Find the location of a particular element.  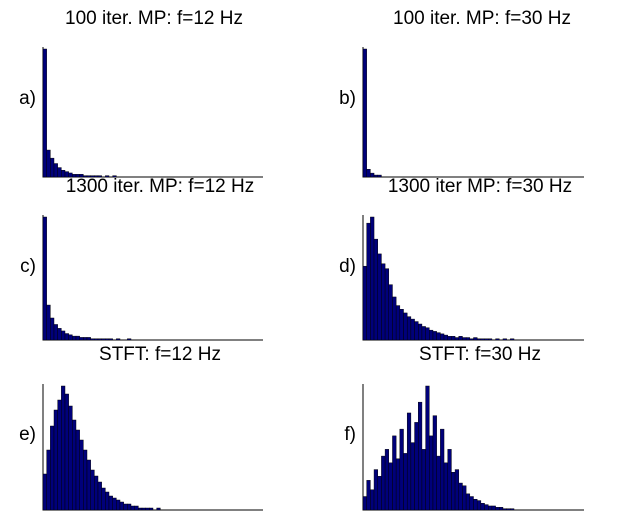

panel-d-title: 1300 iter MP: f=30 Hz is located at coordinates (480, 186).